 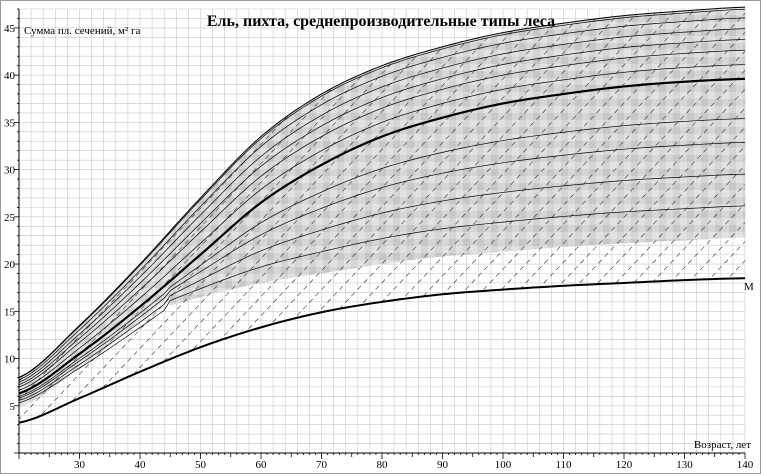 What do you see at coordinates (10, 29) in the screenshot?
I see `y-tick-label: 45` at bounding box center [10, 29].